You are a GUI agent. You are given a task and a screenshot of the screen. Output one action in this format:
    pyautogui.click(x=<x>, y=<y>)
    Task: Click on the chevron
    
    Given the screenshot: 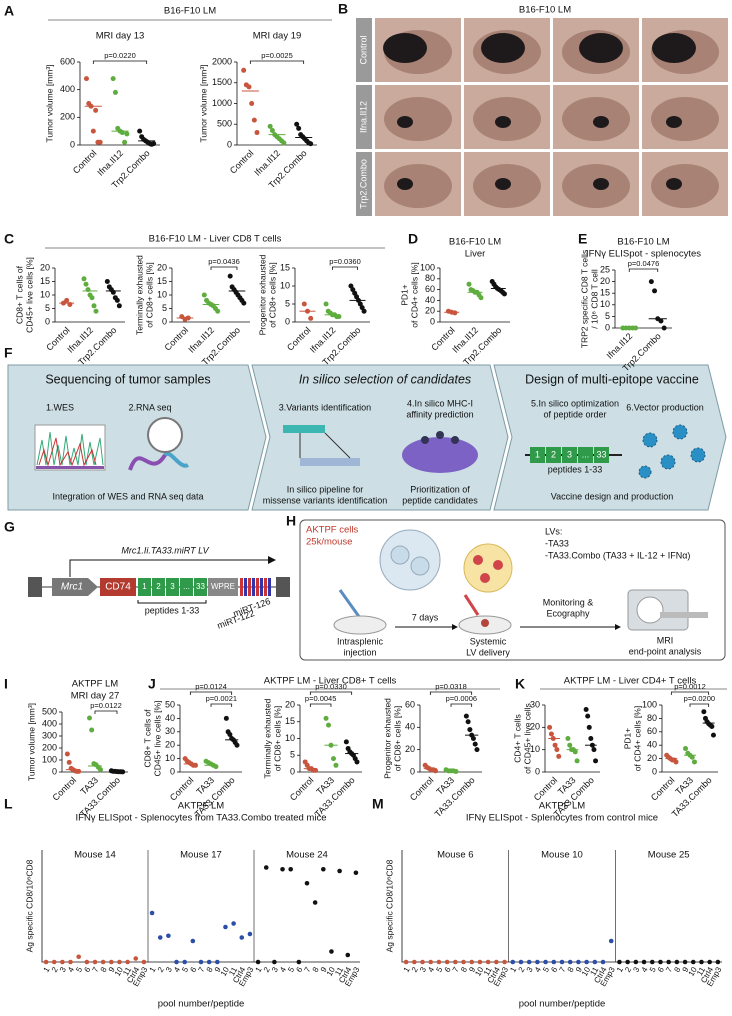 What is the action you would take?
    pyautogui.click(x=137, y=437)
    